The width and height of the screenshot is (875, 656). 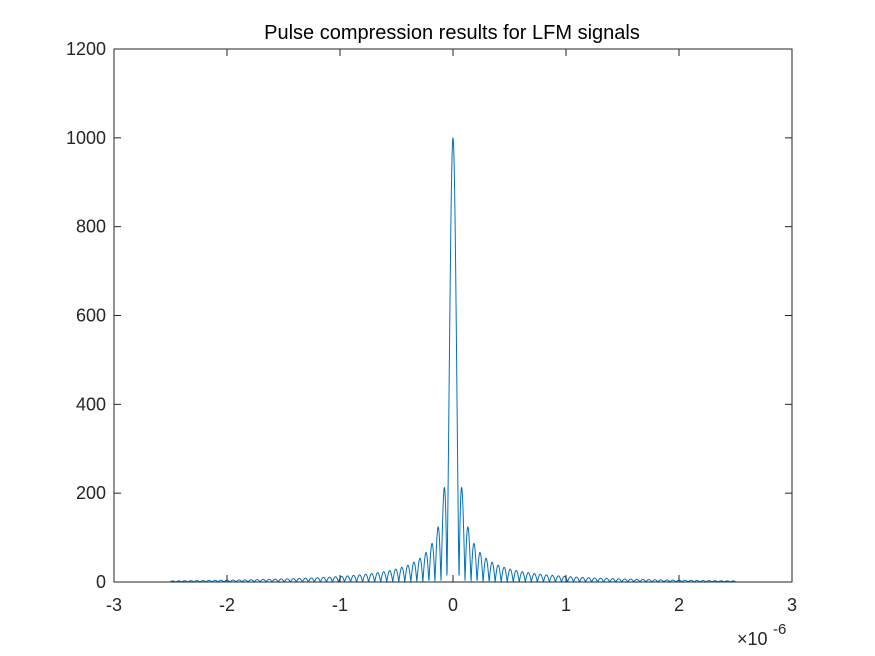 I want to click on x-tick-label: -1, so click(x=340, y=605).